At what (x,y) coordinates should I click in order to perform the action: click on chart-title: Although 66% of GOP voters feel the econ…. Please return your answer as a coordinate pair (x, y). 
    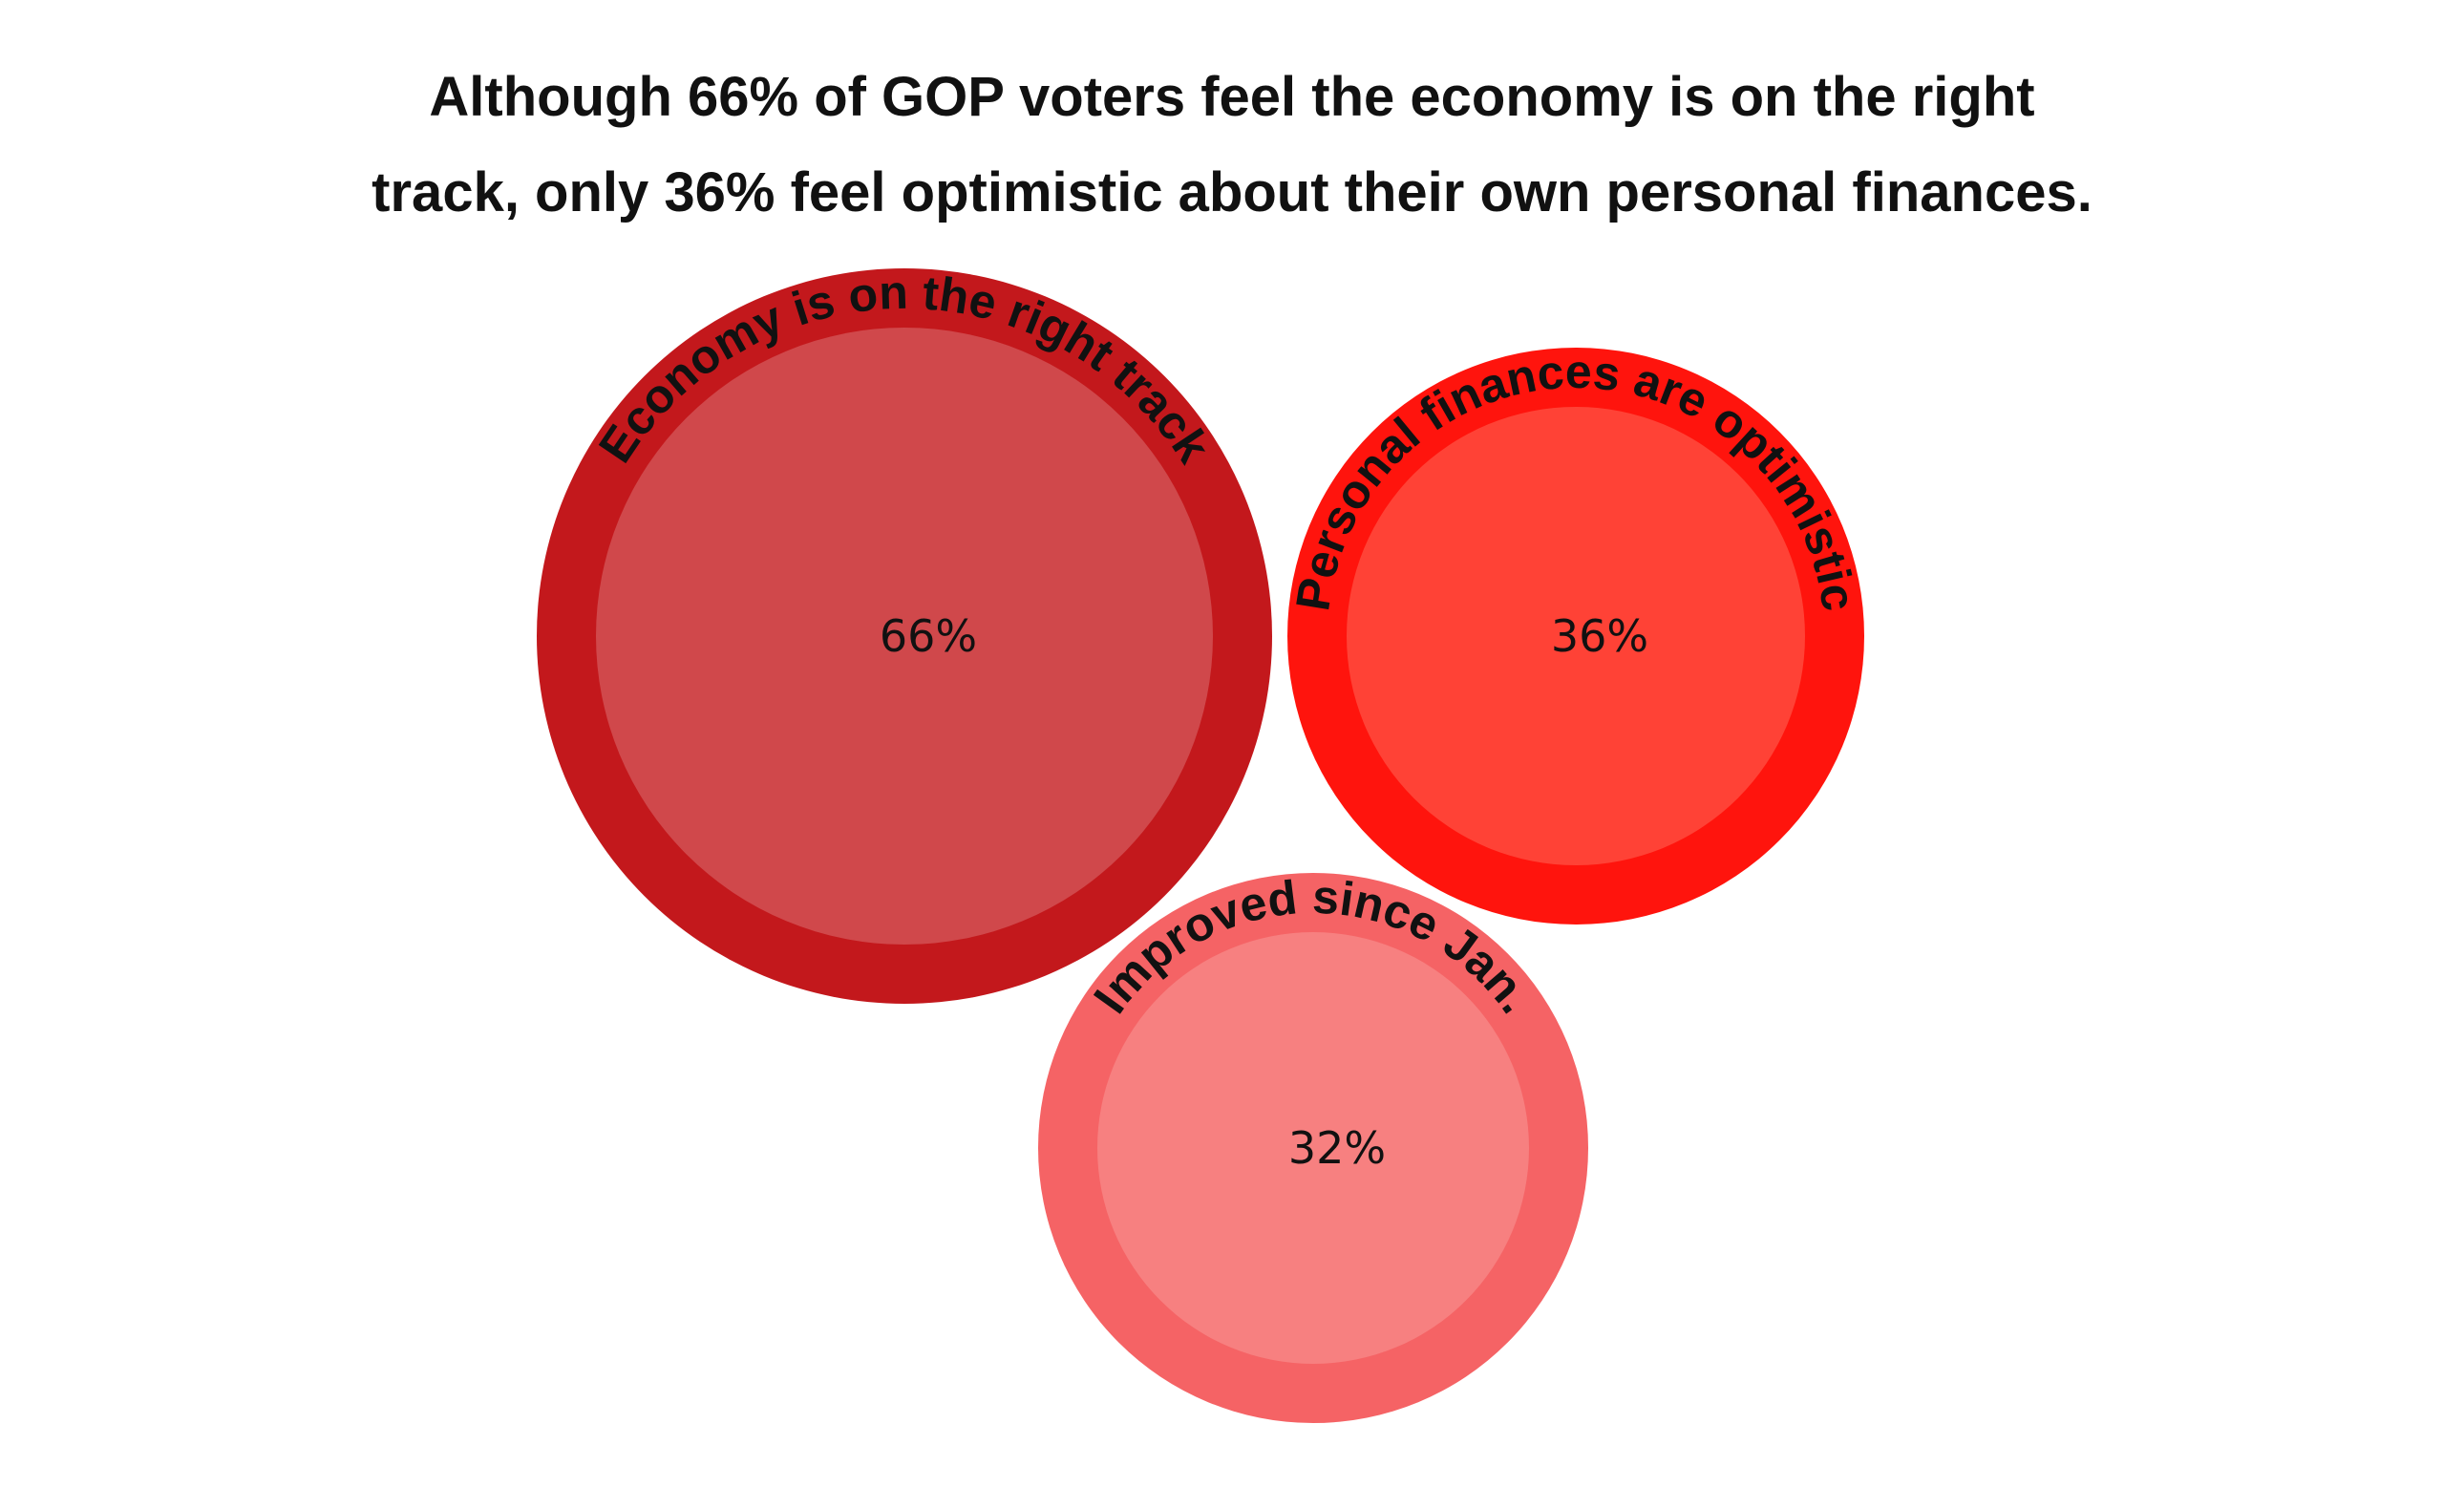
    Looking at the image, I should click on (1232, 145).